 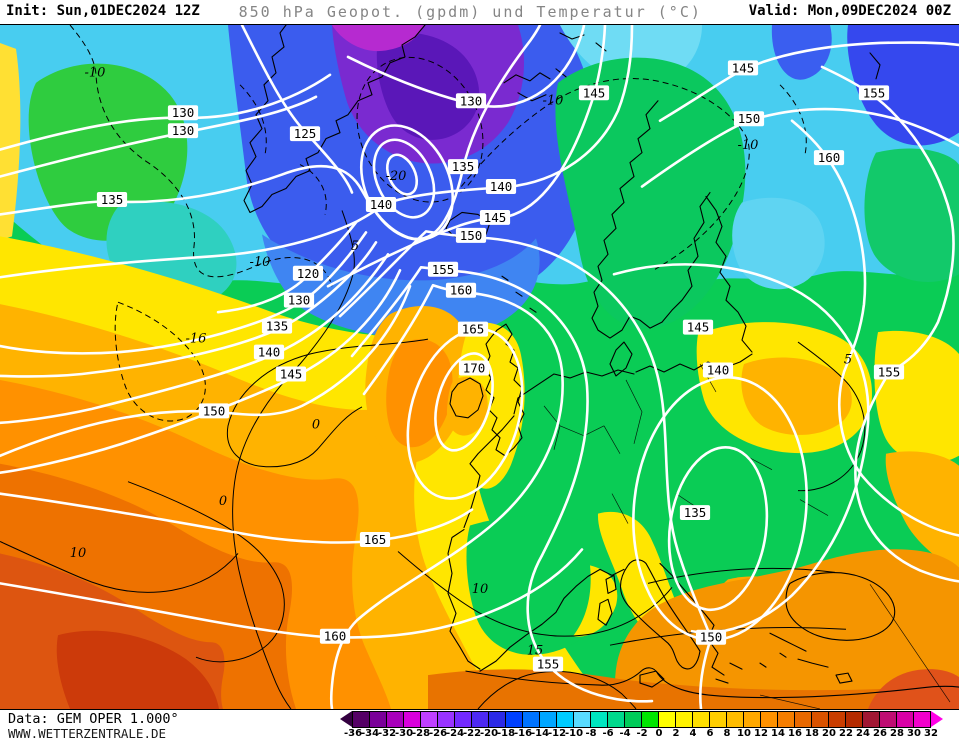 What do you see at coordinates (535, 651) in the screenshot?
I see `temperature-label: 15` at bounding box center [535, 651].